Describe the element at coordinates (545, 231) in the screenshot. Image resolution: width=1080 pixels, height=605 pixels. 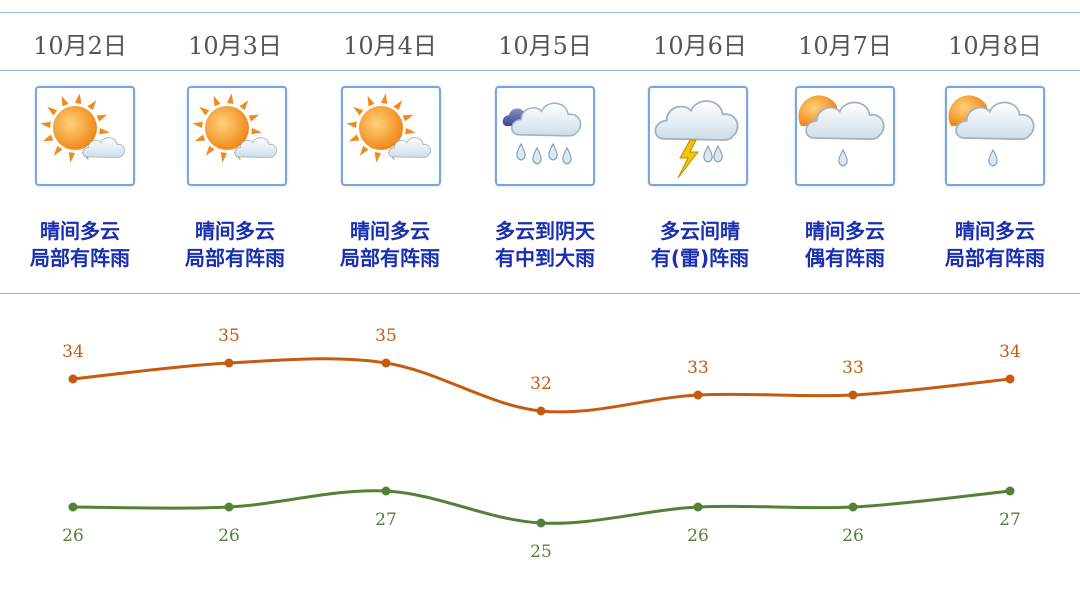
I see `desc-line-1: 多云到阴天` at that location.